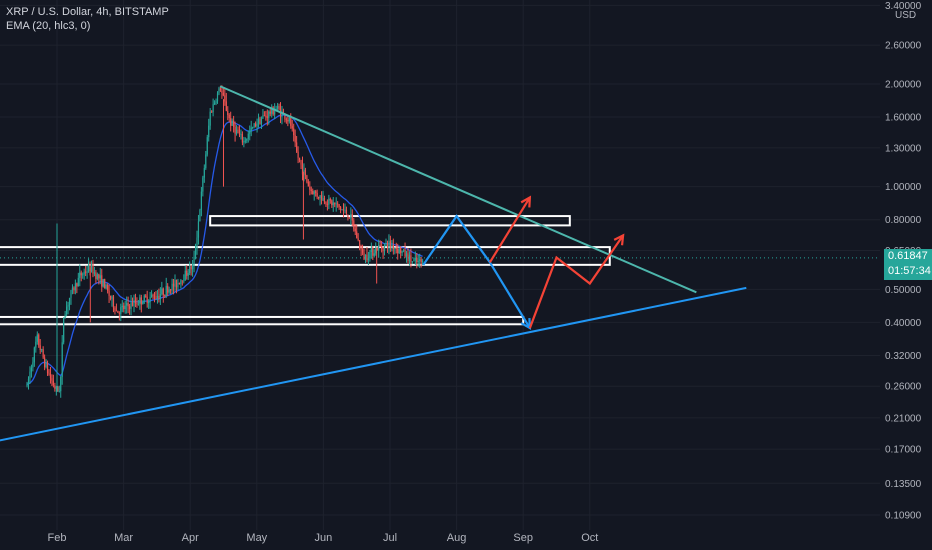 The image size is (932, 550). I want to click on y-tick-label: 0.21000, so click(903, 418).